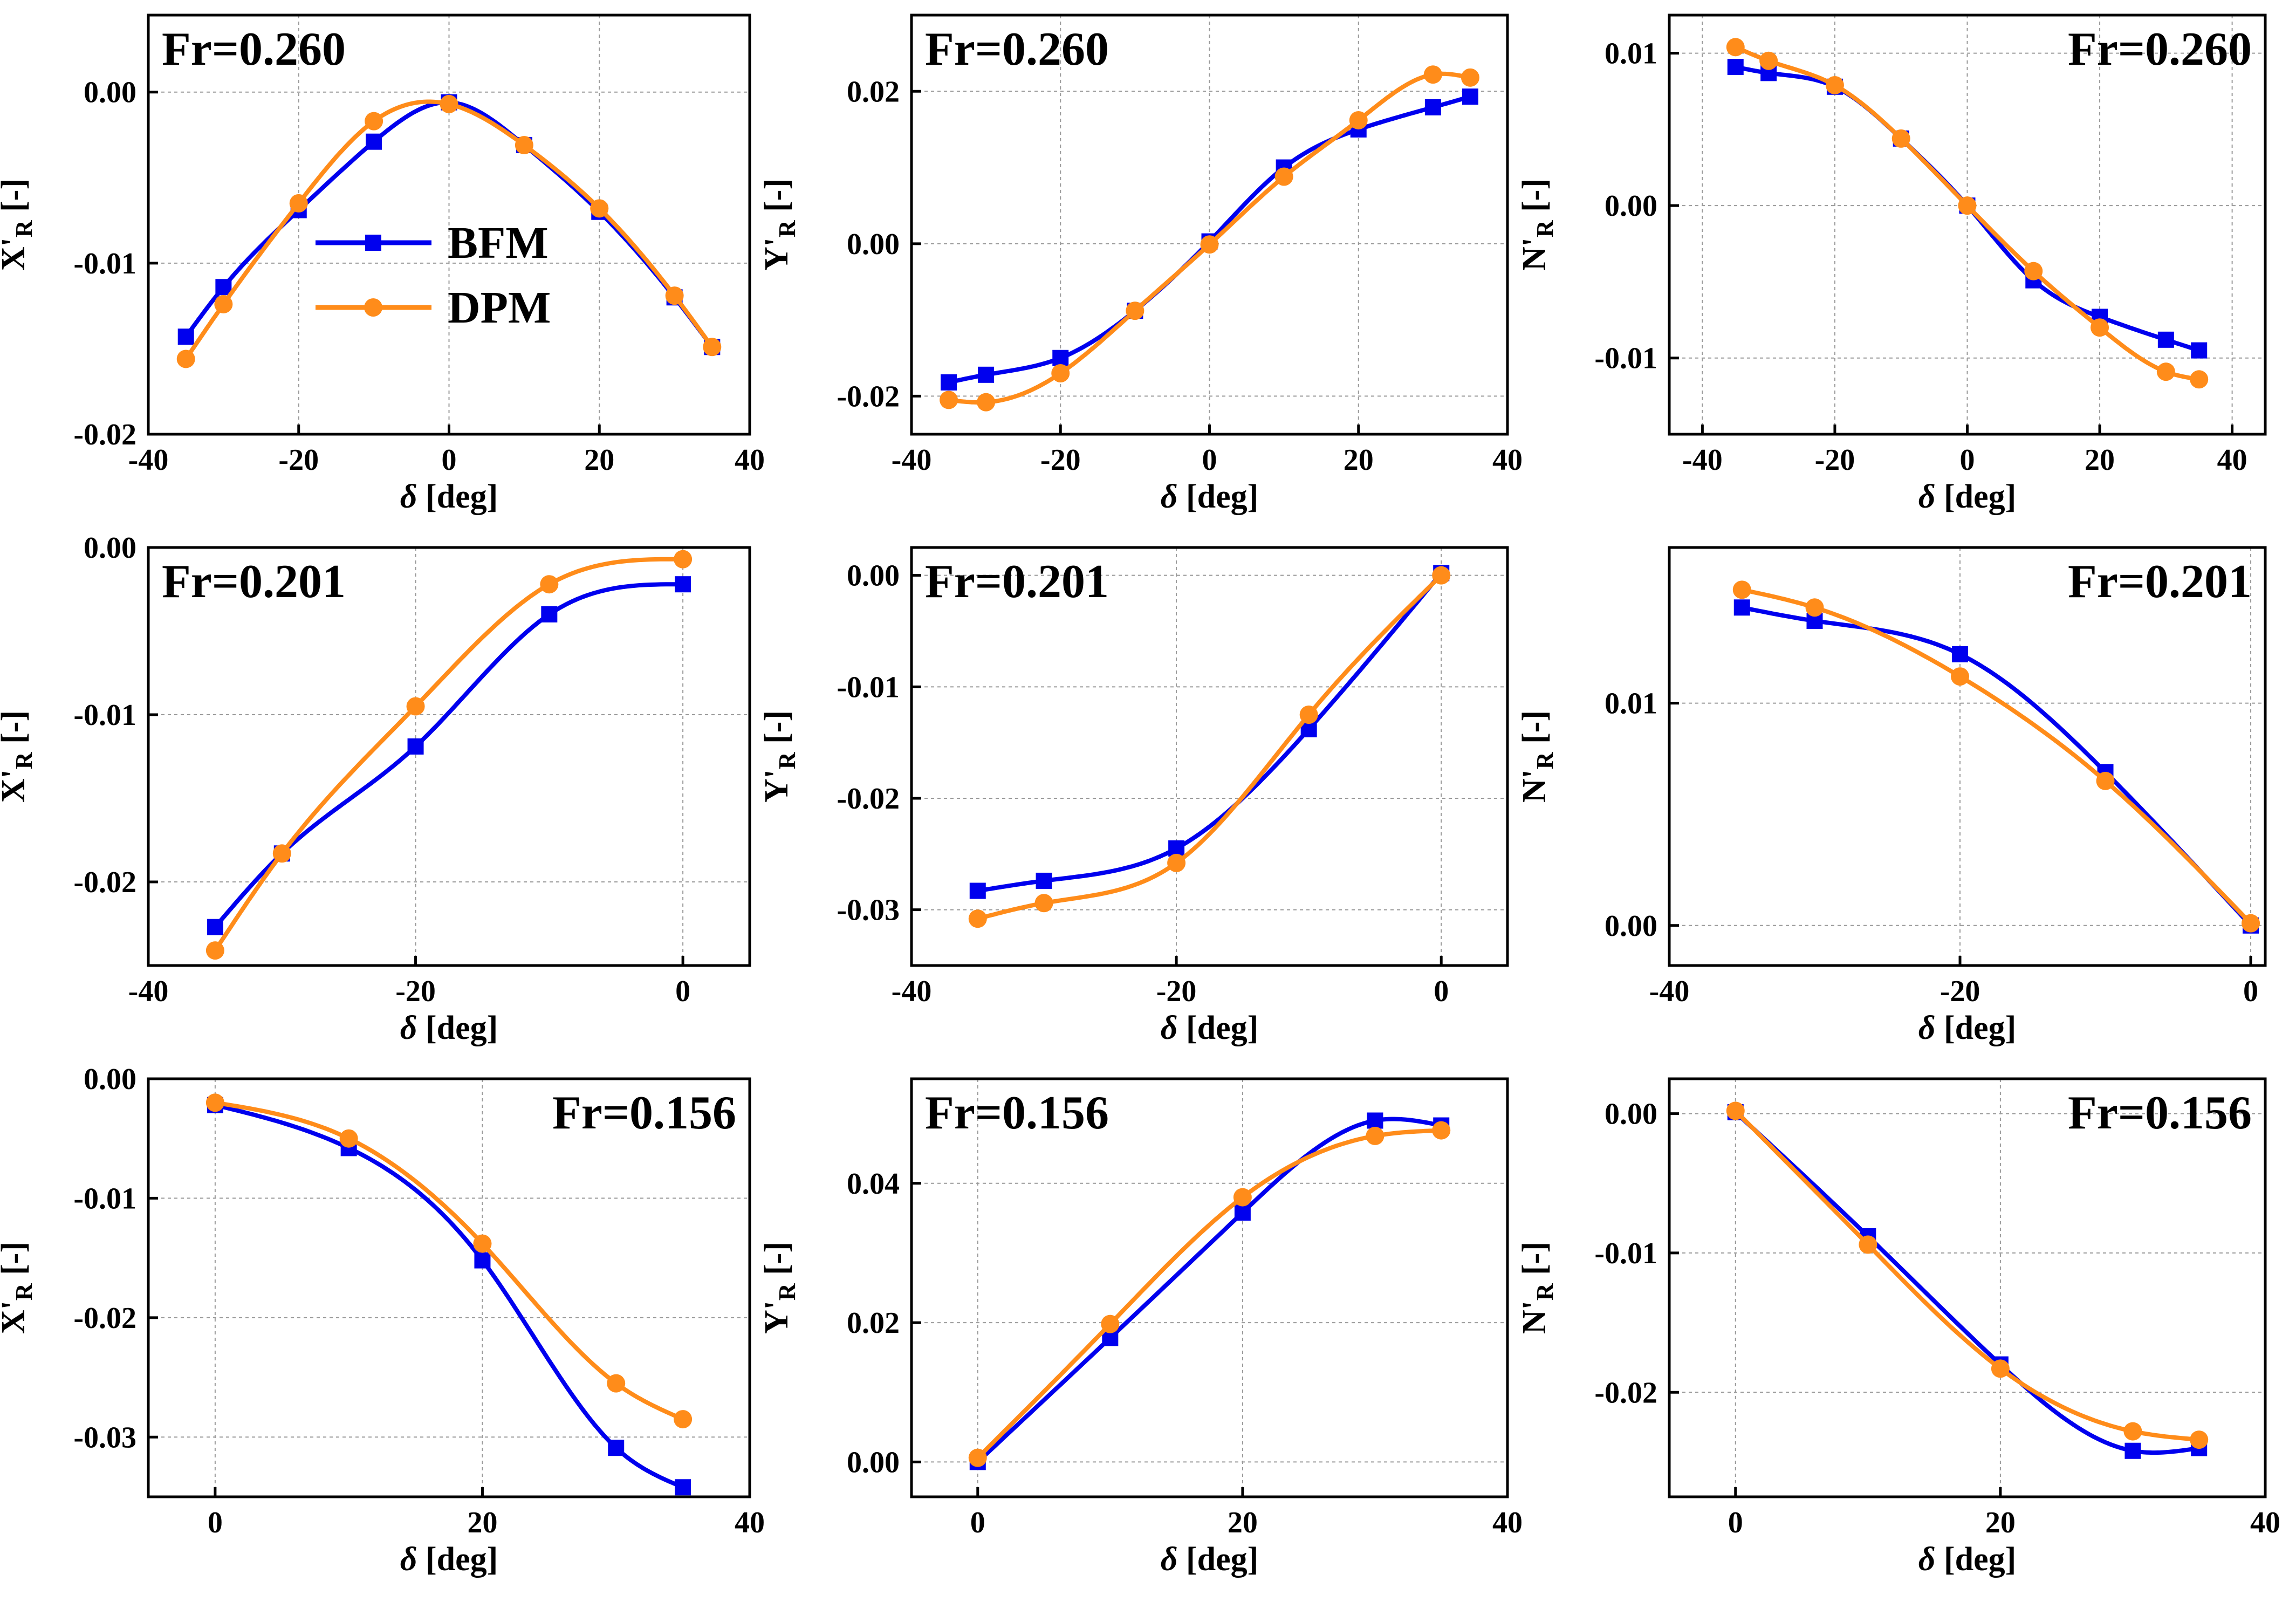 The height and width of the screenshot is (1602, 2296). What do you see at coordinates (874, 92) in the screenshot?
I see `y-tick-label: 0.02` at bounding box center [874, 92].